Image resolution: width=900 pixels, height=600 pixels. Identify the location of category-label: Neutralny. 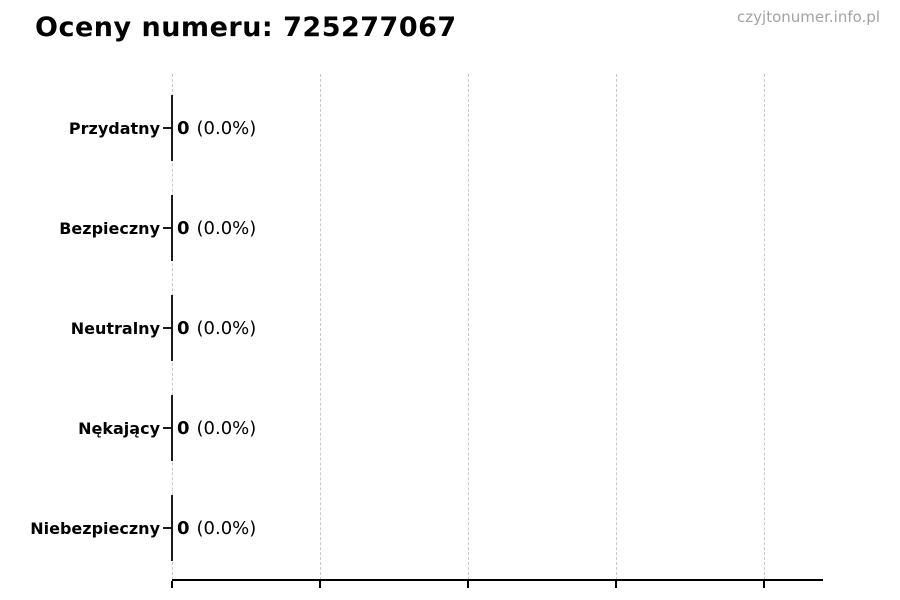
(115, 328).